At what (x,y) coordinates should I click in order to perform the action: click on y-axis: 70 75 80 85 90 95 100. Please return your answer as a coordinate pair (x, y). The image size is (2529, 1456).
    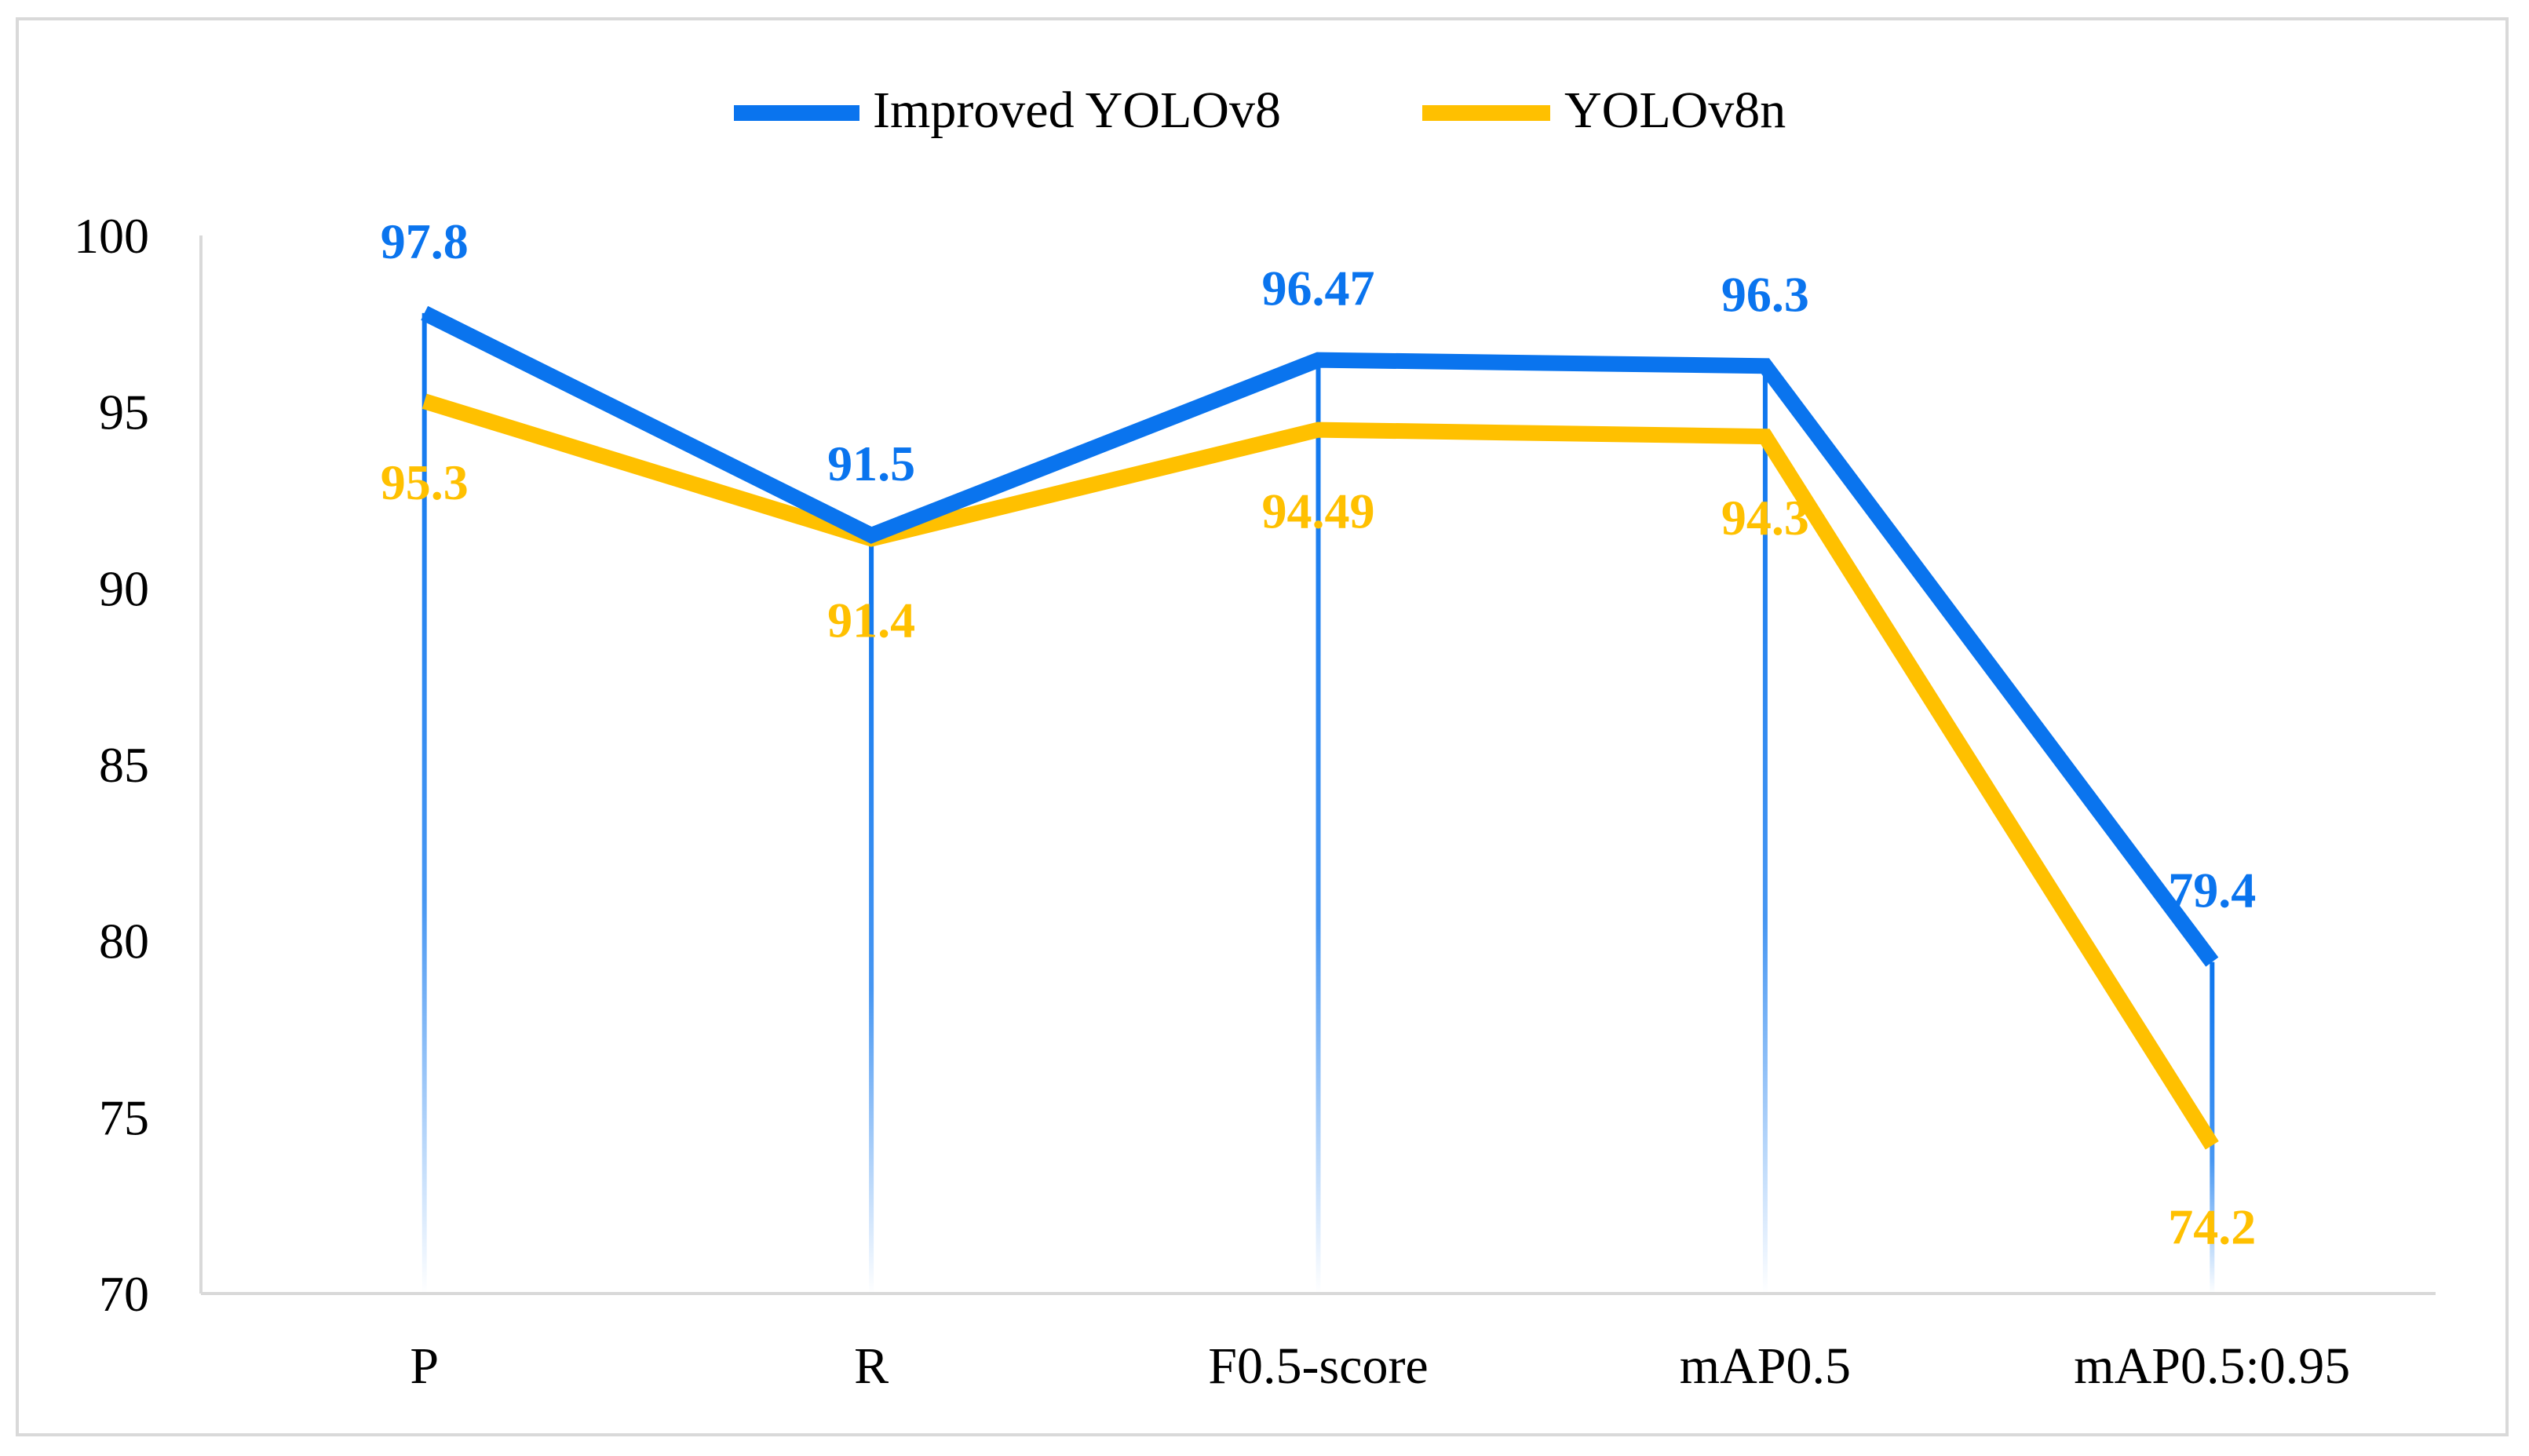
    Looking at the image, I should click on (138, 765).